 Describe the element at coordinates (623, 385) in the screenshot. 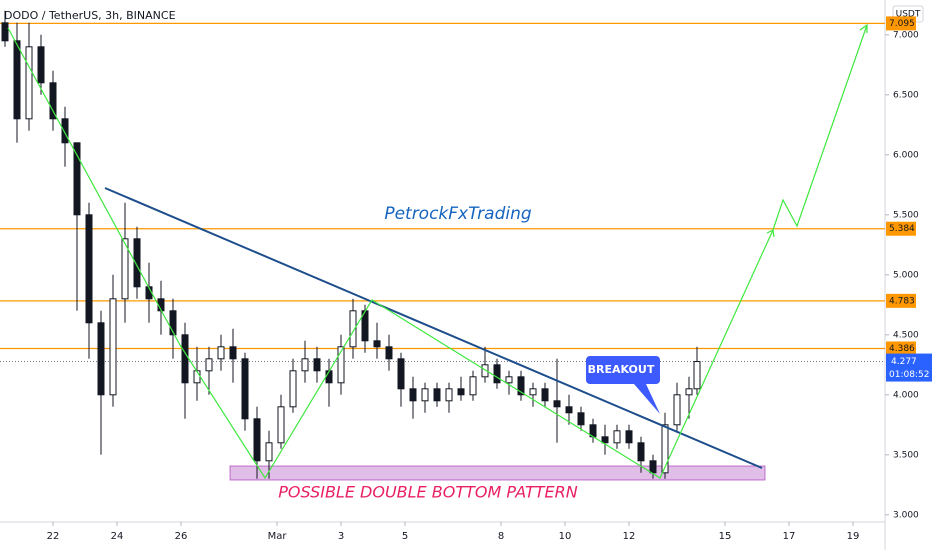

I see `breakout-callout` at that location.